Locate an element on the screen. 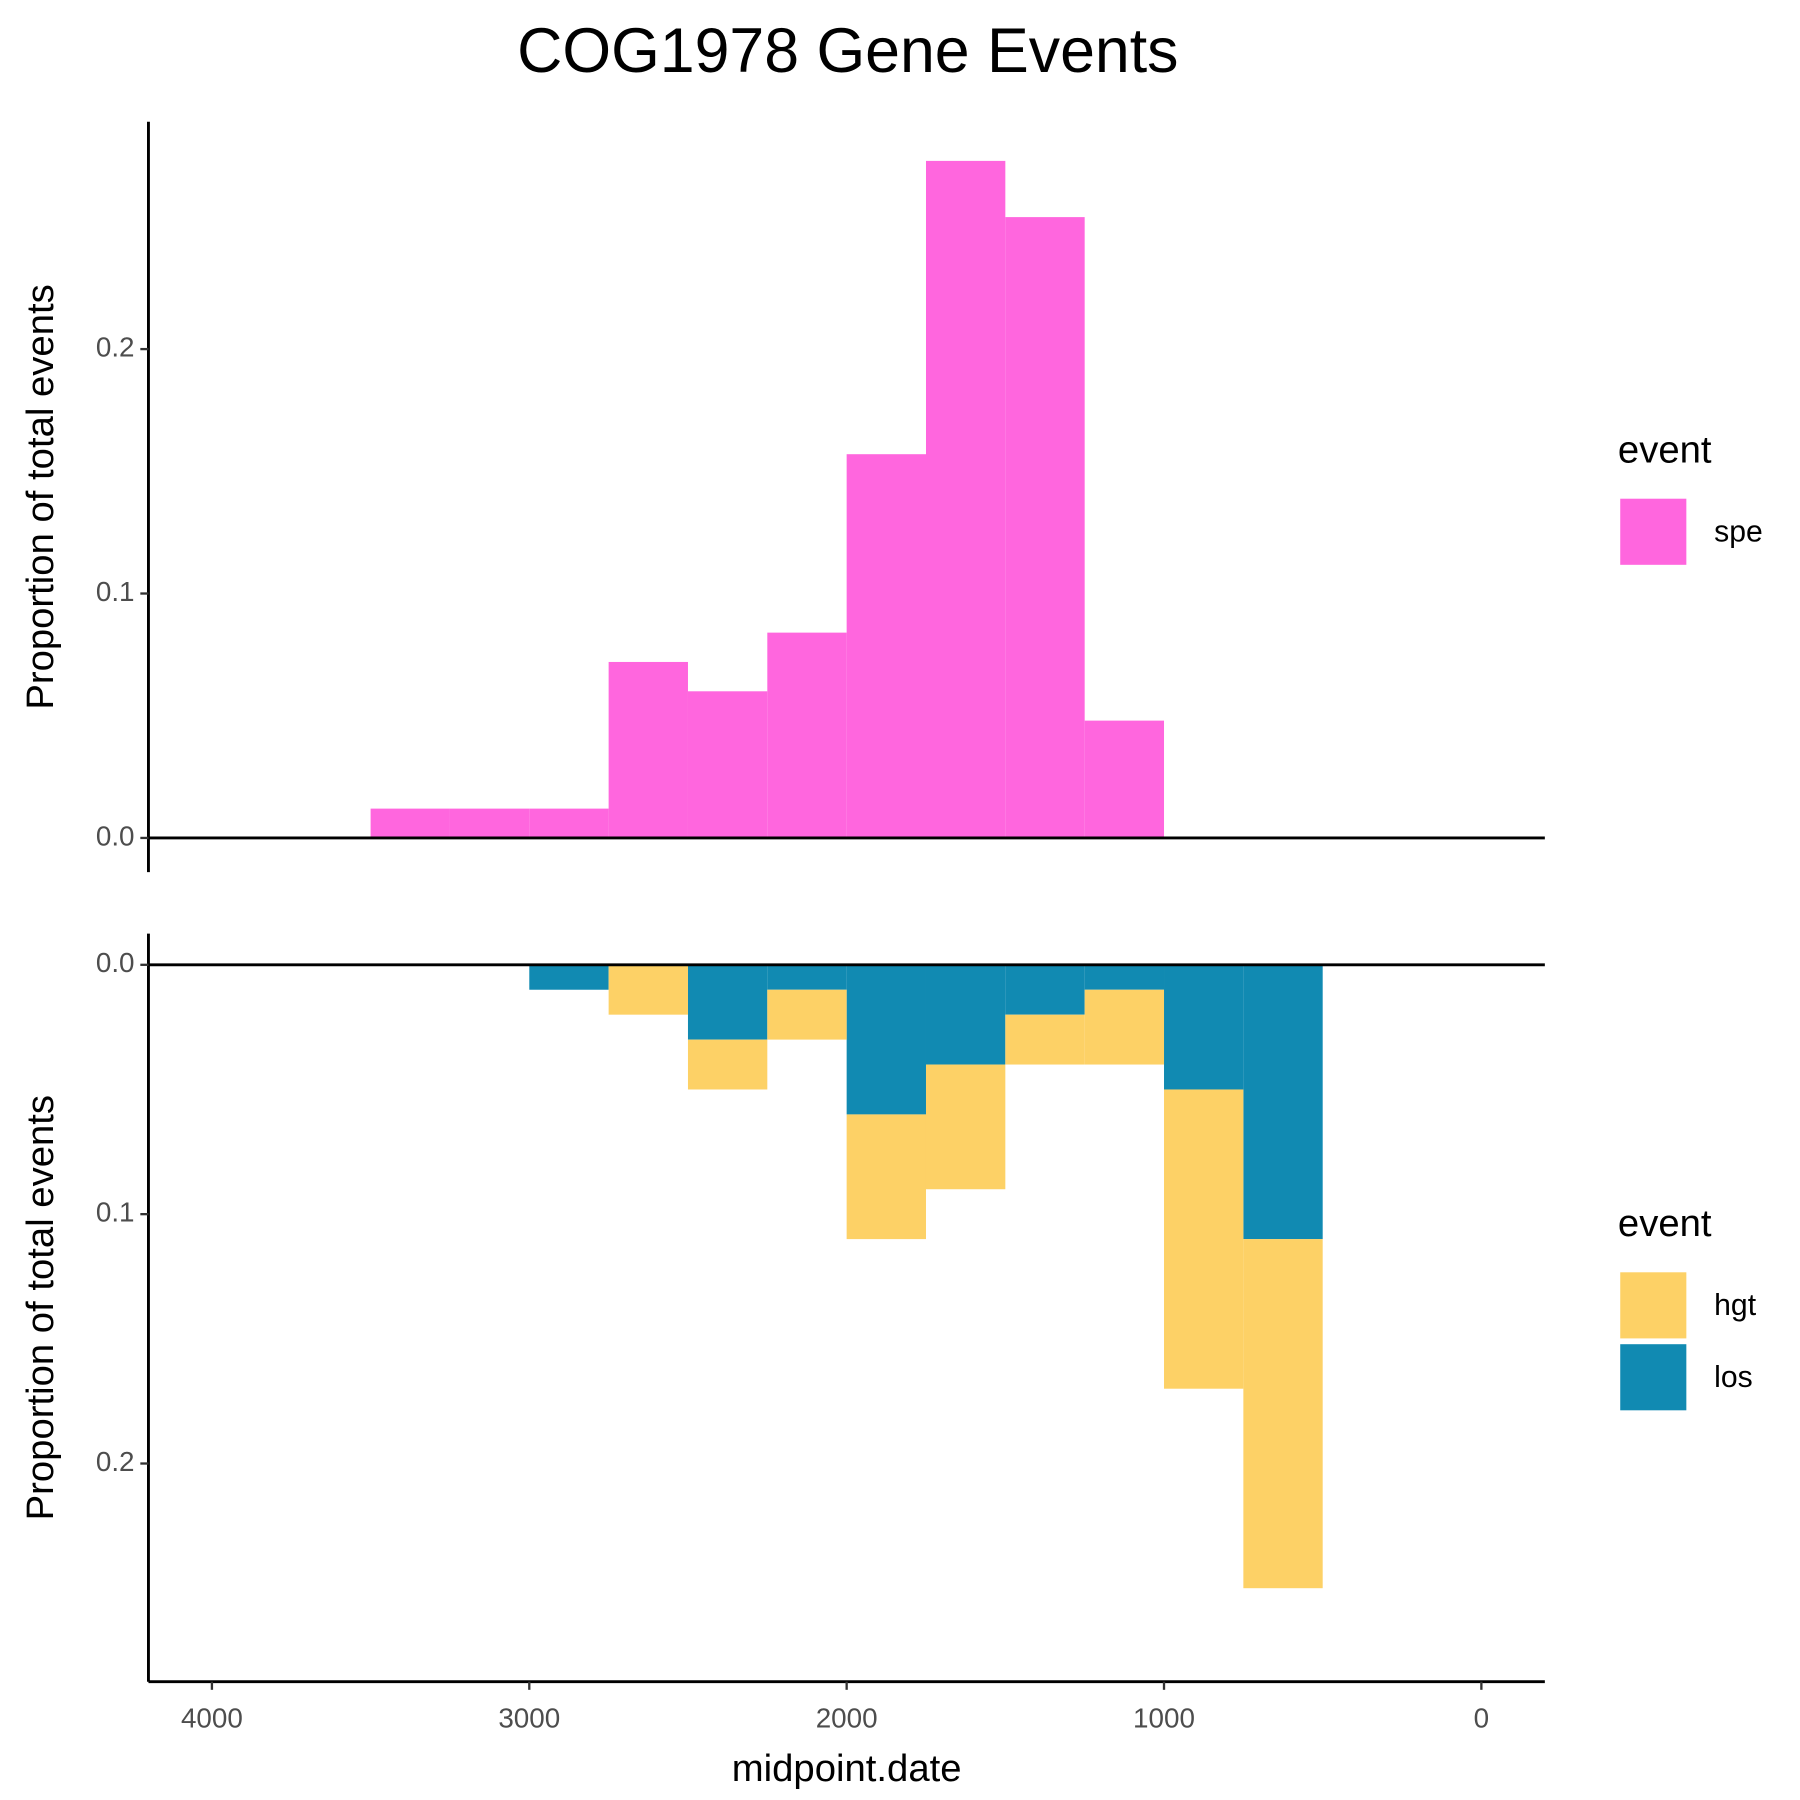  legend-label: hgt is located at coordinates (1735, 1305).